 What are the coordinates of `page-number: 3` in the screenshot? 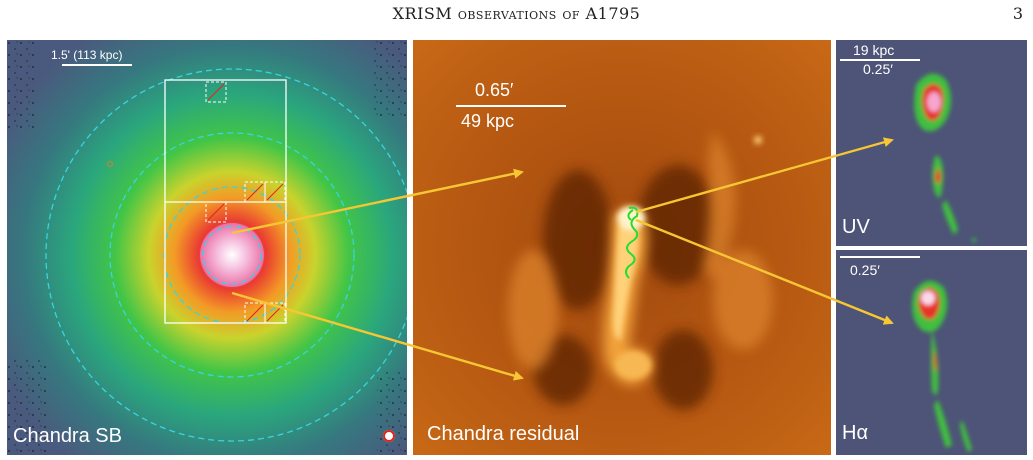 It's located at (1017, 13).